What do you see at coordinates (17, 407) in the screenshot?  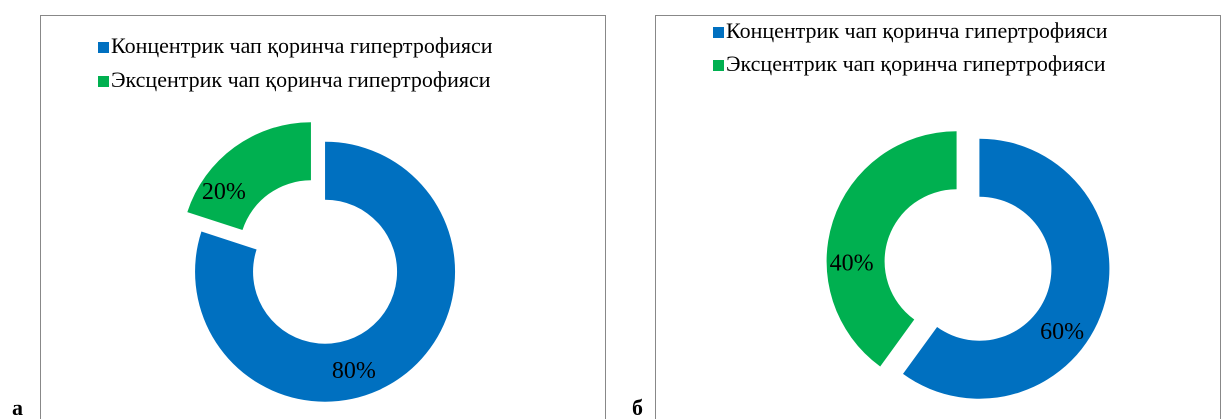 I see `panel-label: а` at bounding box center [17, 407].